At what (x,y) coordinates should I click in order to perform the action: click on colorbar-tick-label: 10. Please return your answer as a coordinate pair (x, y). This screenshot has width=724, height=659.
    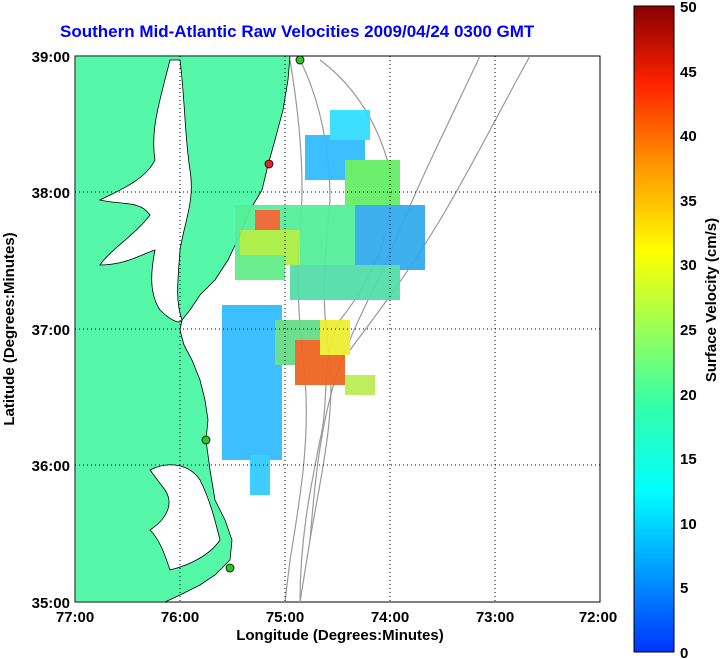
    Looking at the image, I should click on (688, 524).